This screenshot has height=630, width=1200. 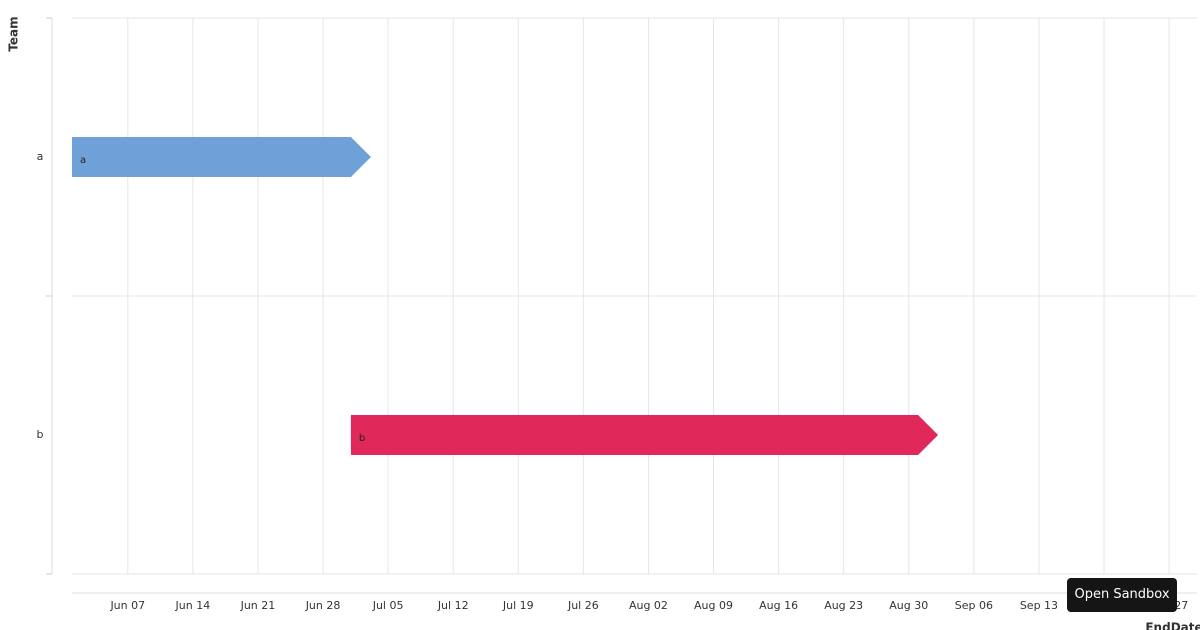 I want to click on x-tick-label: Jul 12, so click(x=453, y=605).